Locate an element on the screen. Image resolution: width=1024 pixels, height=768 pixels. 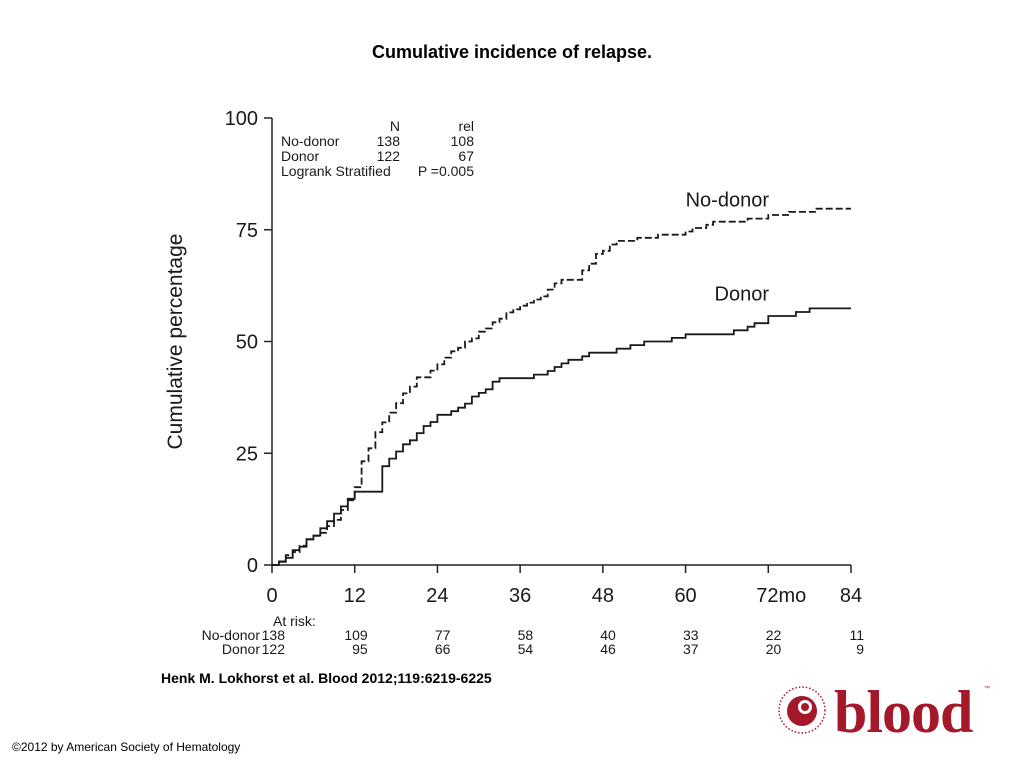
legend-cell: 122 is located at coordinates (389, 156).